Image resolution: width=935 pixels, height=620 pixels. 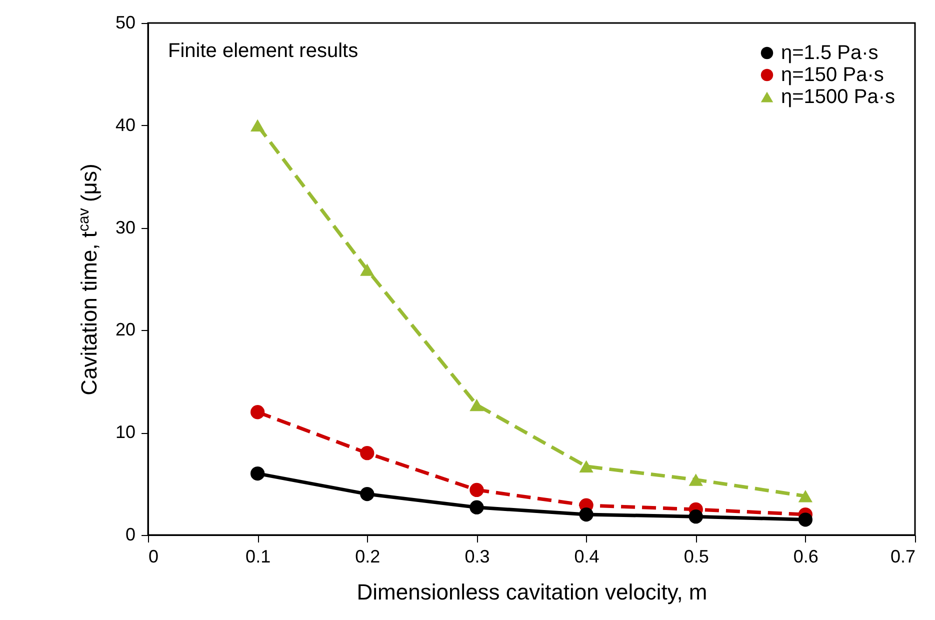 I want to click on y-tick-label: 50, so click(x=125, y=22).